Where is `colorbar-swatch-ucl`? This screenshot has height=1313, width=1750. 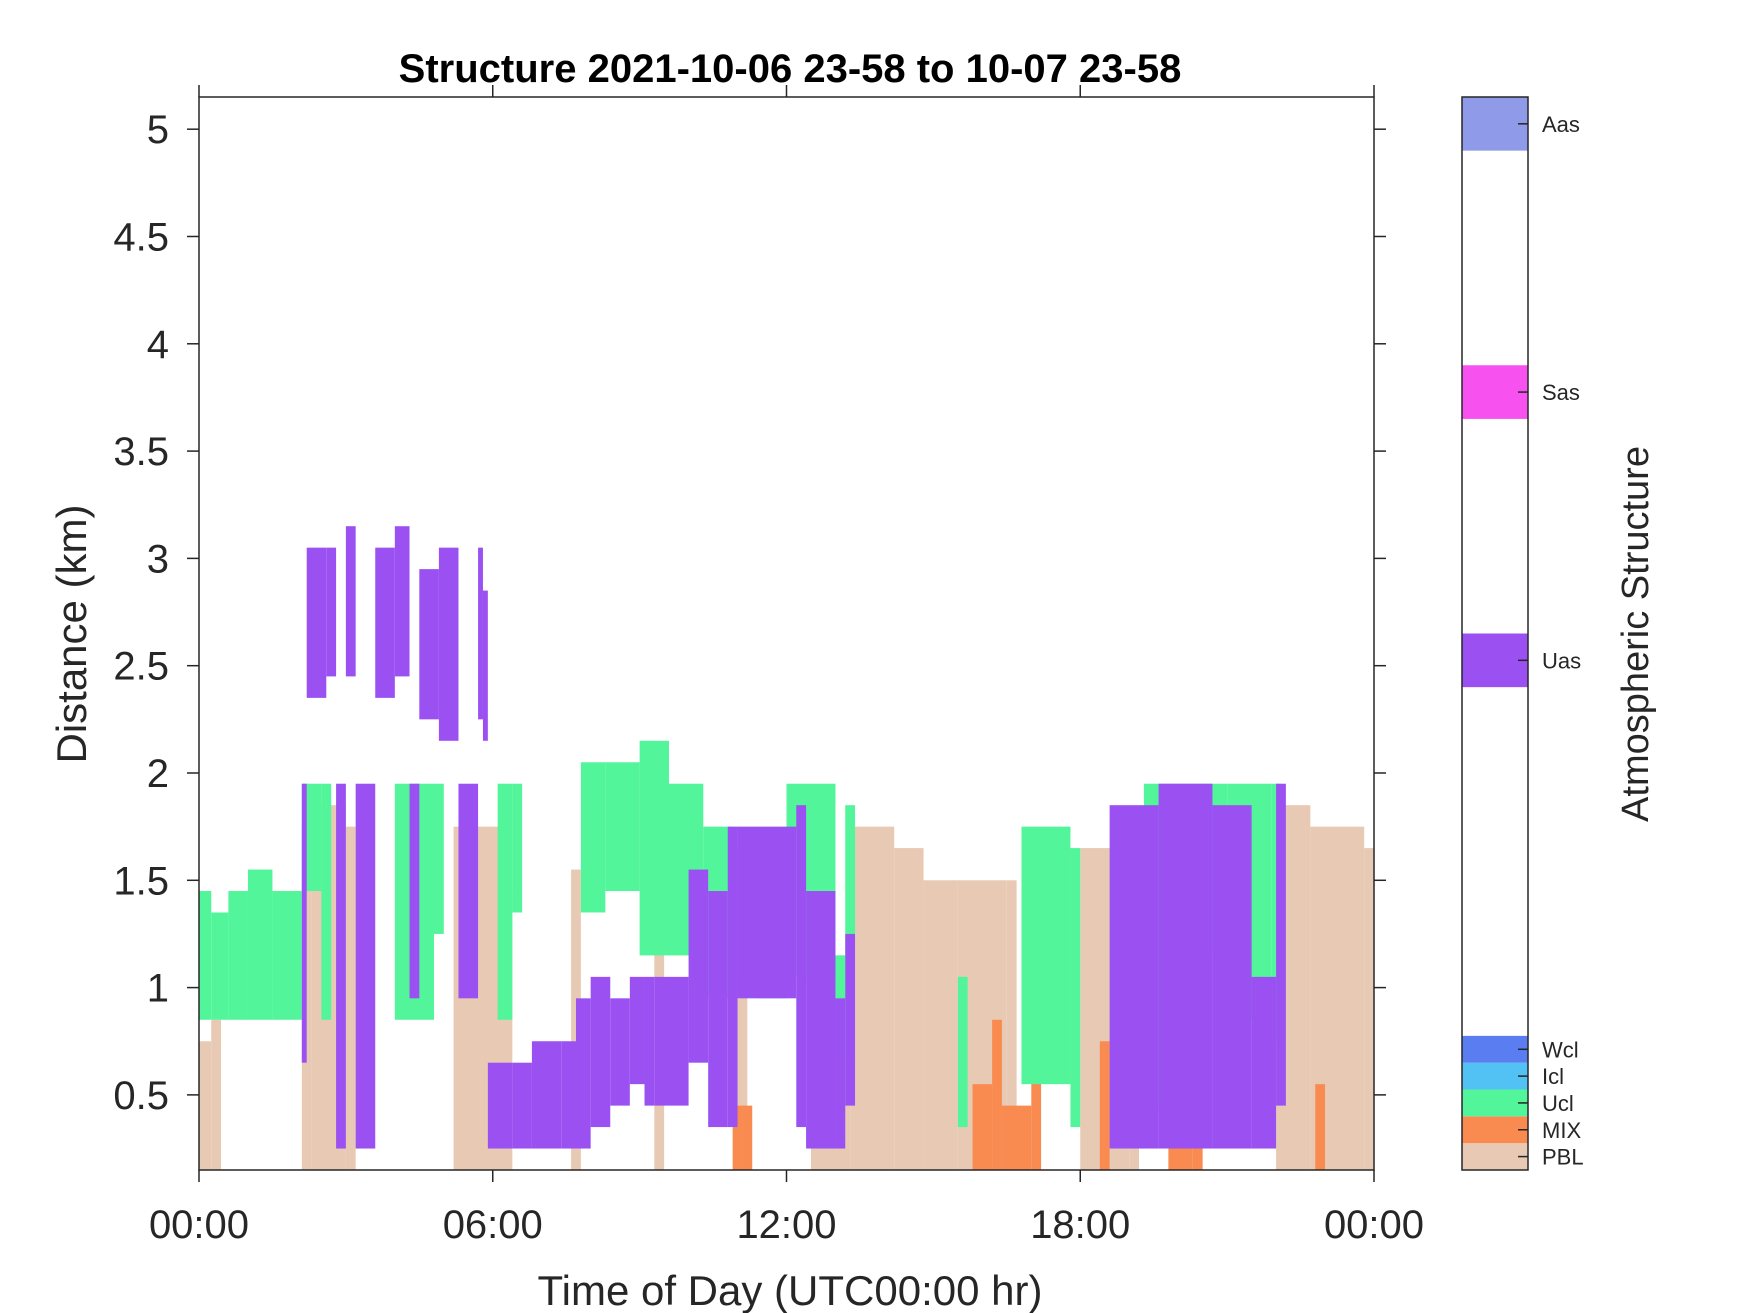 colorbar-swatch-ucl is located at coordinates (1495, 1103).